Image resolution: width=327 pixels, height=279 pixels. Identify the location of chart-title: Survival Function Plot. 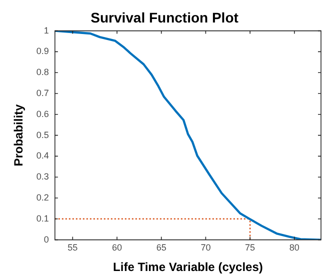
(164, 17).